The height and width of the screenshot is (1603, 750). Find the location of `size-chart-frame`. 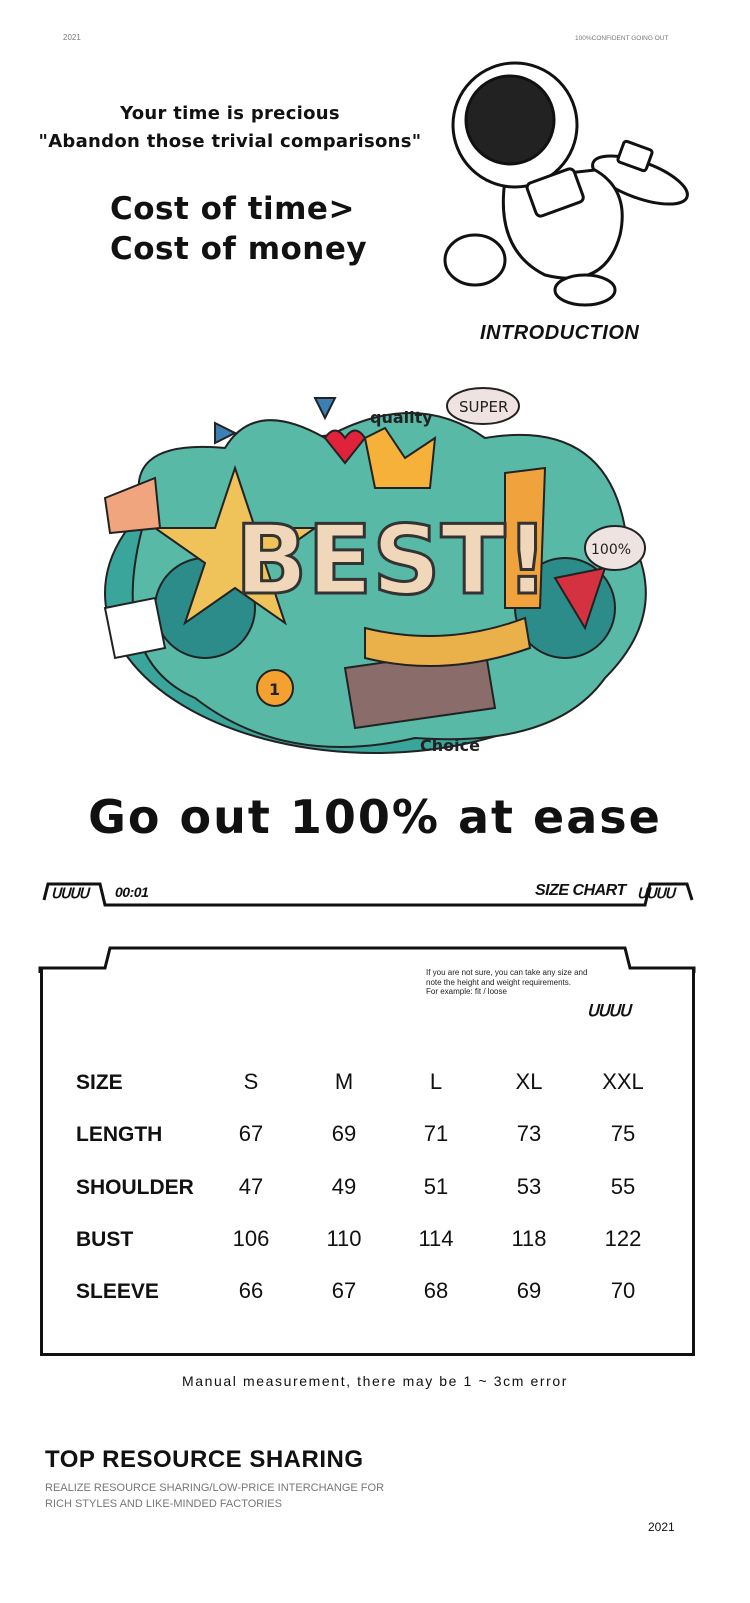

size-chart-frame is located at coordinates (367, 927).